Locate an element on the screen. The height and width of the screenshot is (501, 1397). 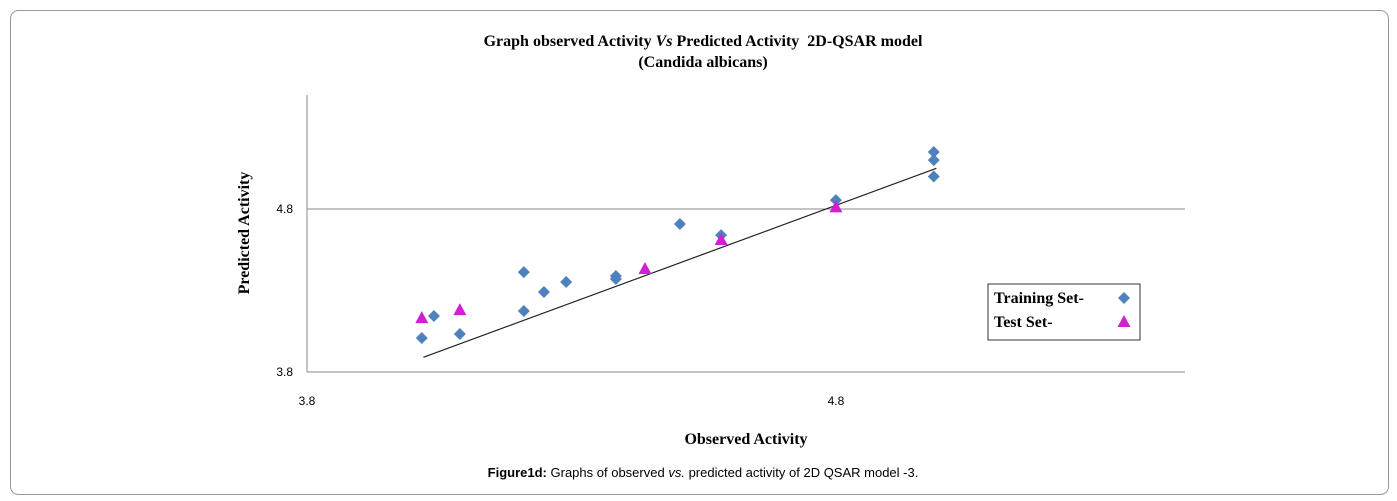
caption-part: Graphs of observed is located at coordinates (608, 472).